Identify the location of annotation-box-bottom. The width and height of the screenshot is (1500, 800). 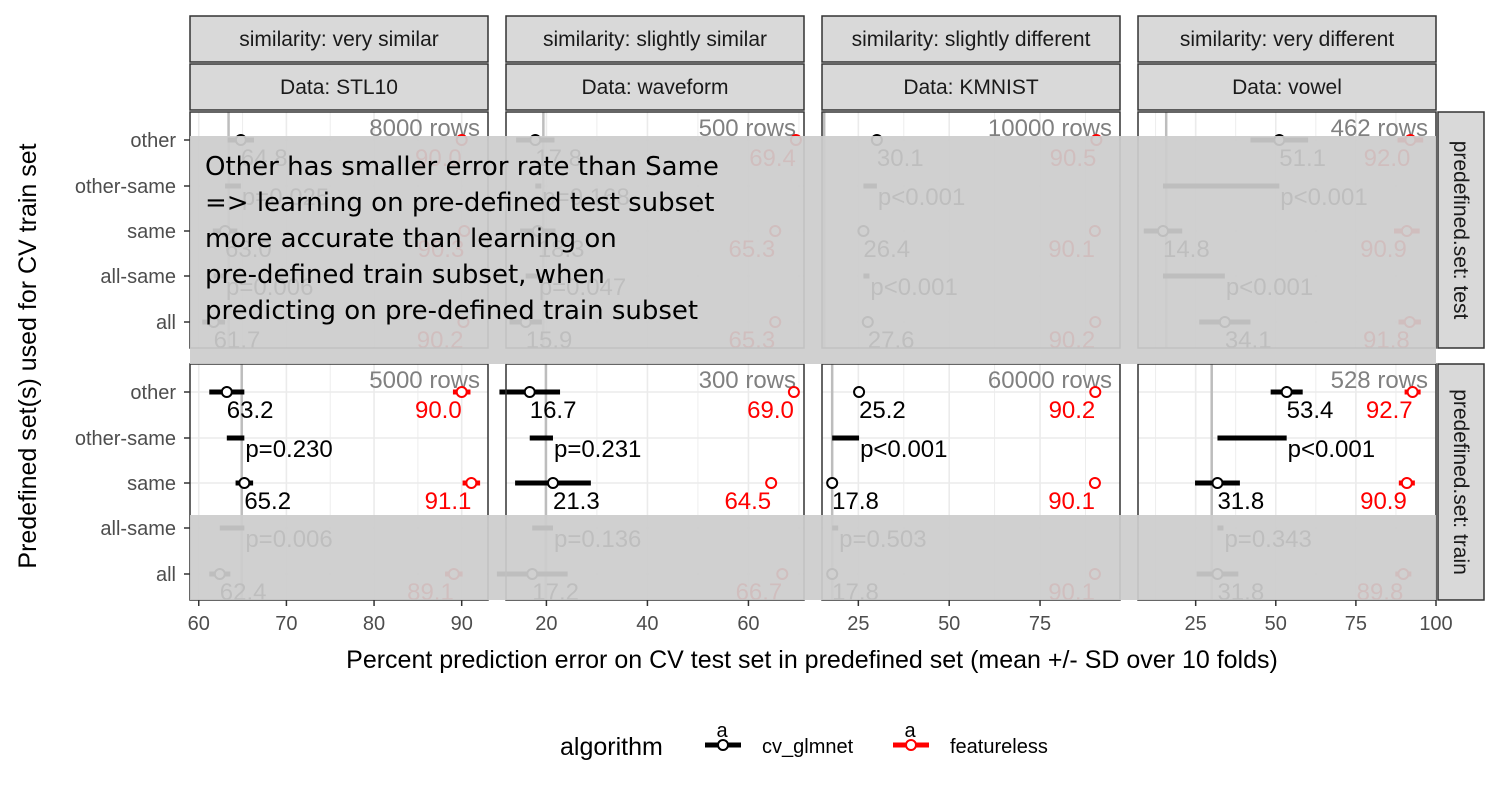
(813, 557).